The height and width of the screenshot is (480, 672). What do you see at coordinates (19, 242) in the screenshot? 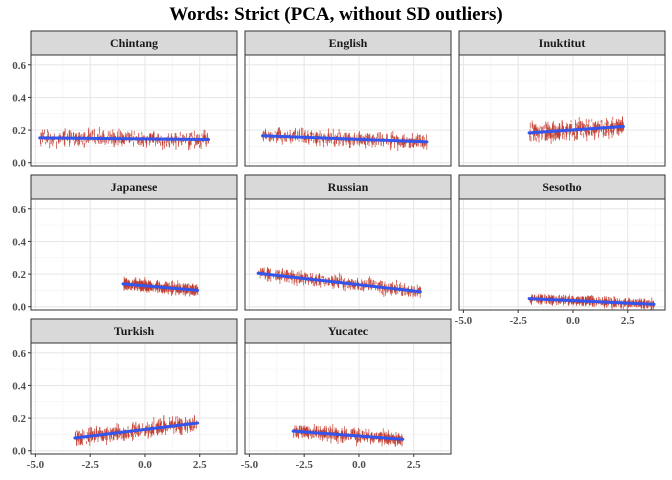
I see `y-tick-label: 0.4` at bounding box center [19, 242].